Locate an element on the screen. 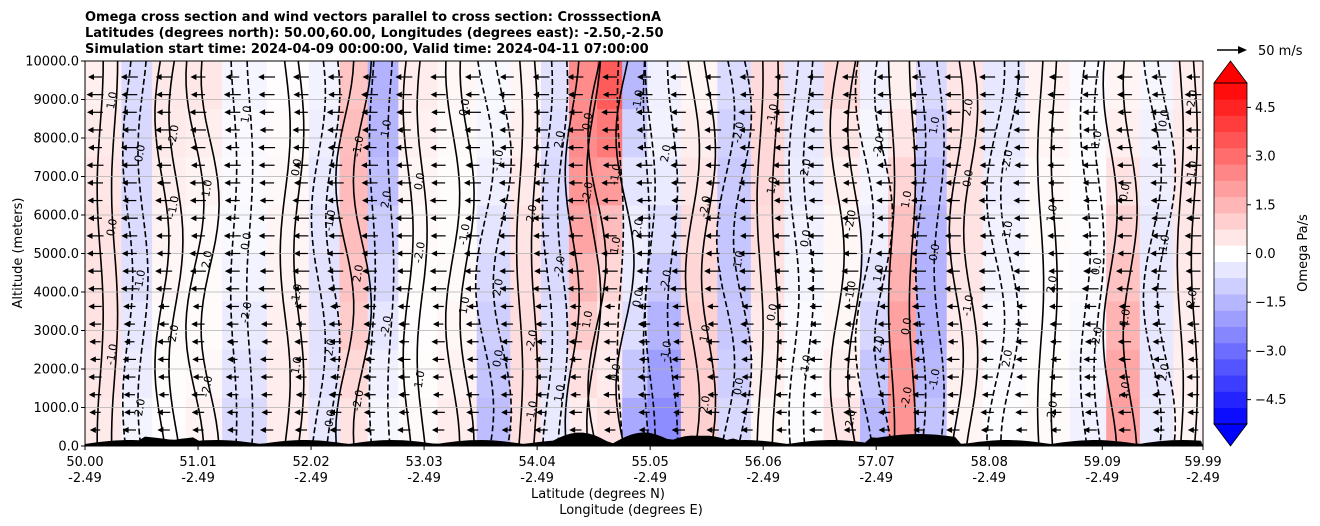  x-tick-label-lat: 50.00 is located at coordinates (84, 462).